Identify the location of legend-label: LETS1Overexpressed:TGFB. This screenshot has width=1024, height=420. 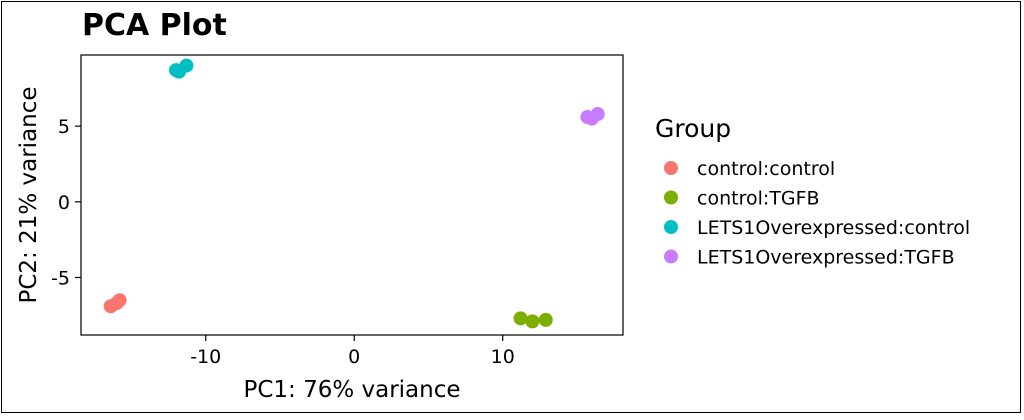
(826, 258).